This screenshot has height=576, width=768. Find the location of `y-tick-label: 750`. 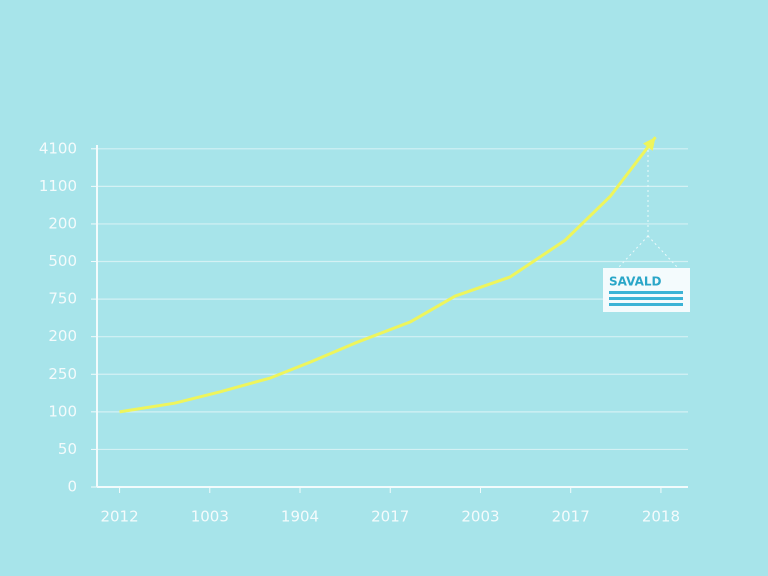

y-tick-label: 750 is located at coordinates (62, 299).